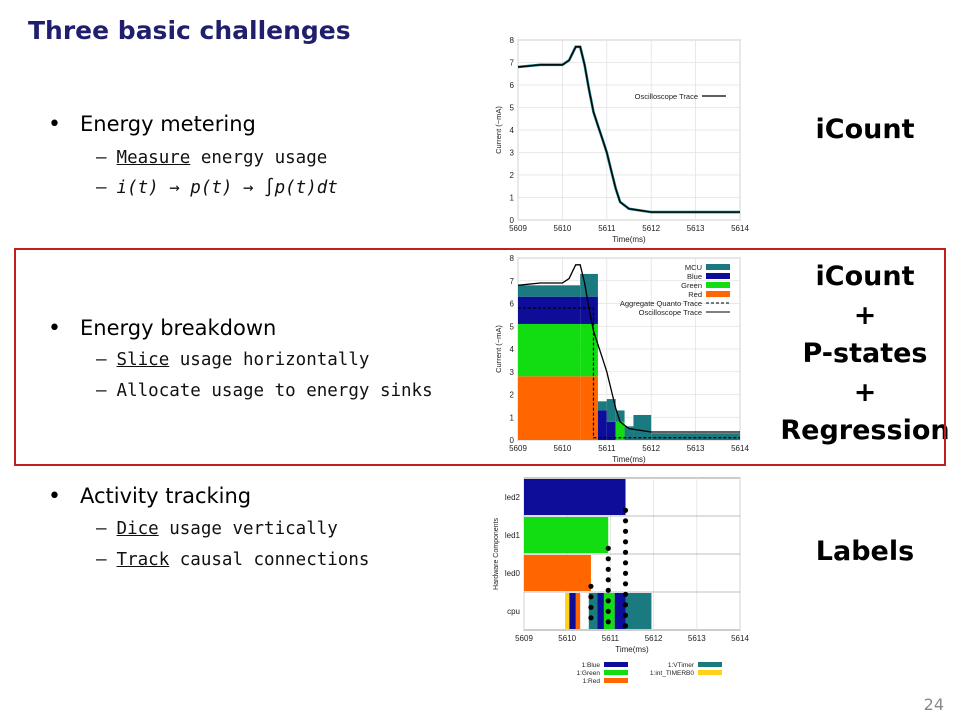 This screenshot has height=720, width=960. I want to click on legend-label: Red, so click(695, 294).